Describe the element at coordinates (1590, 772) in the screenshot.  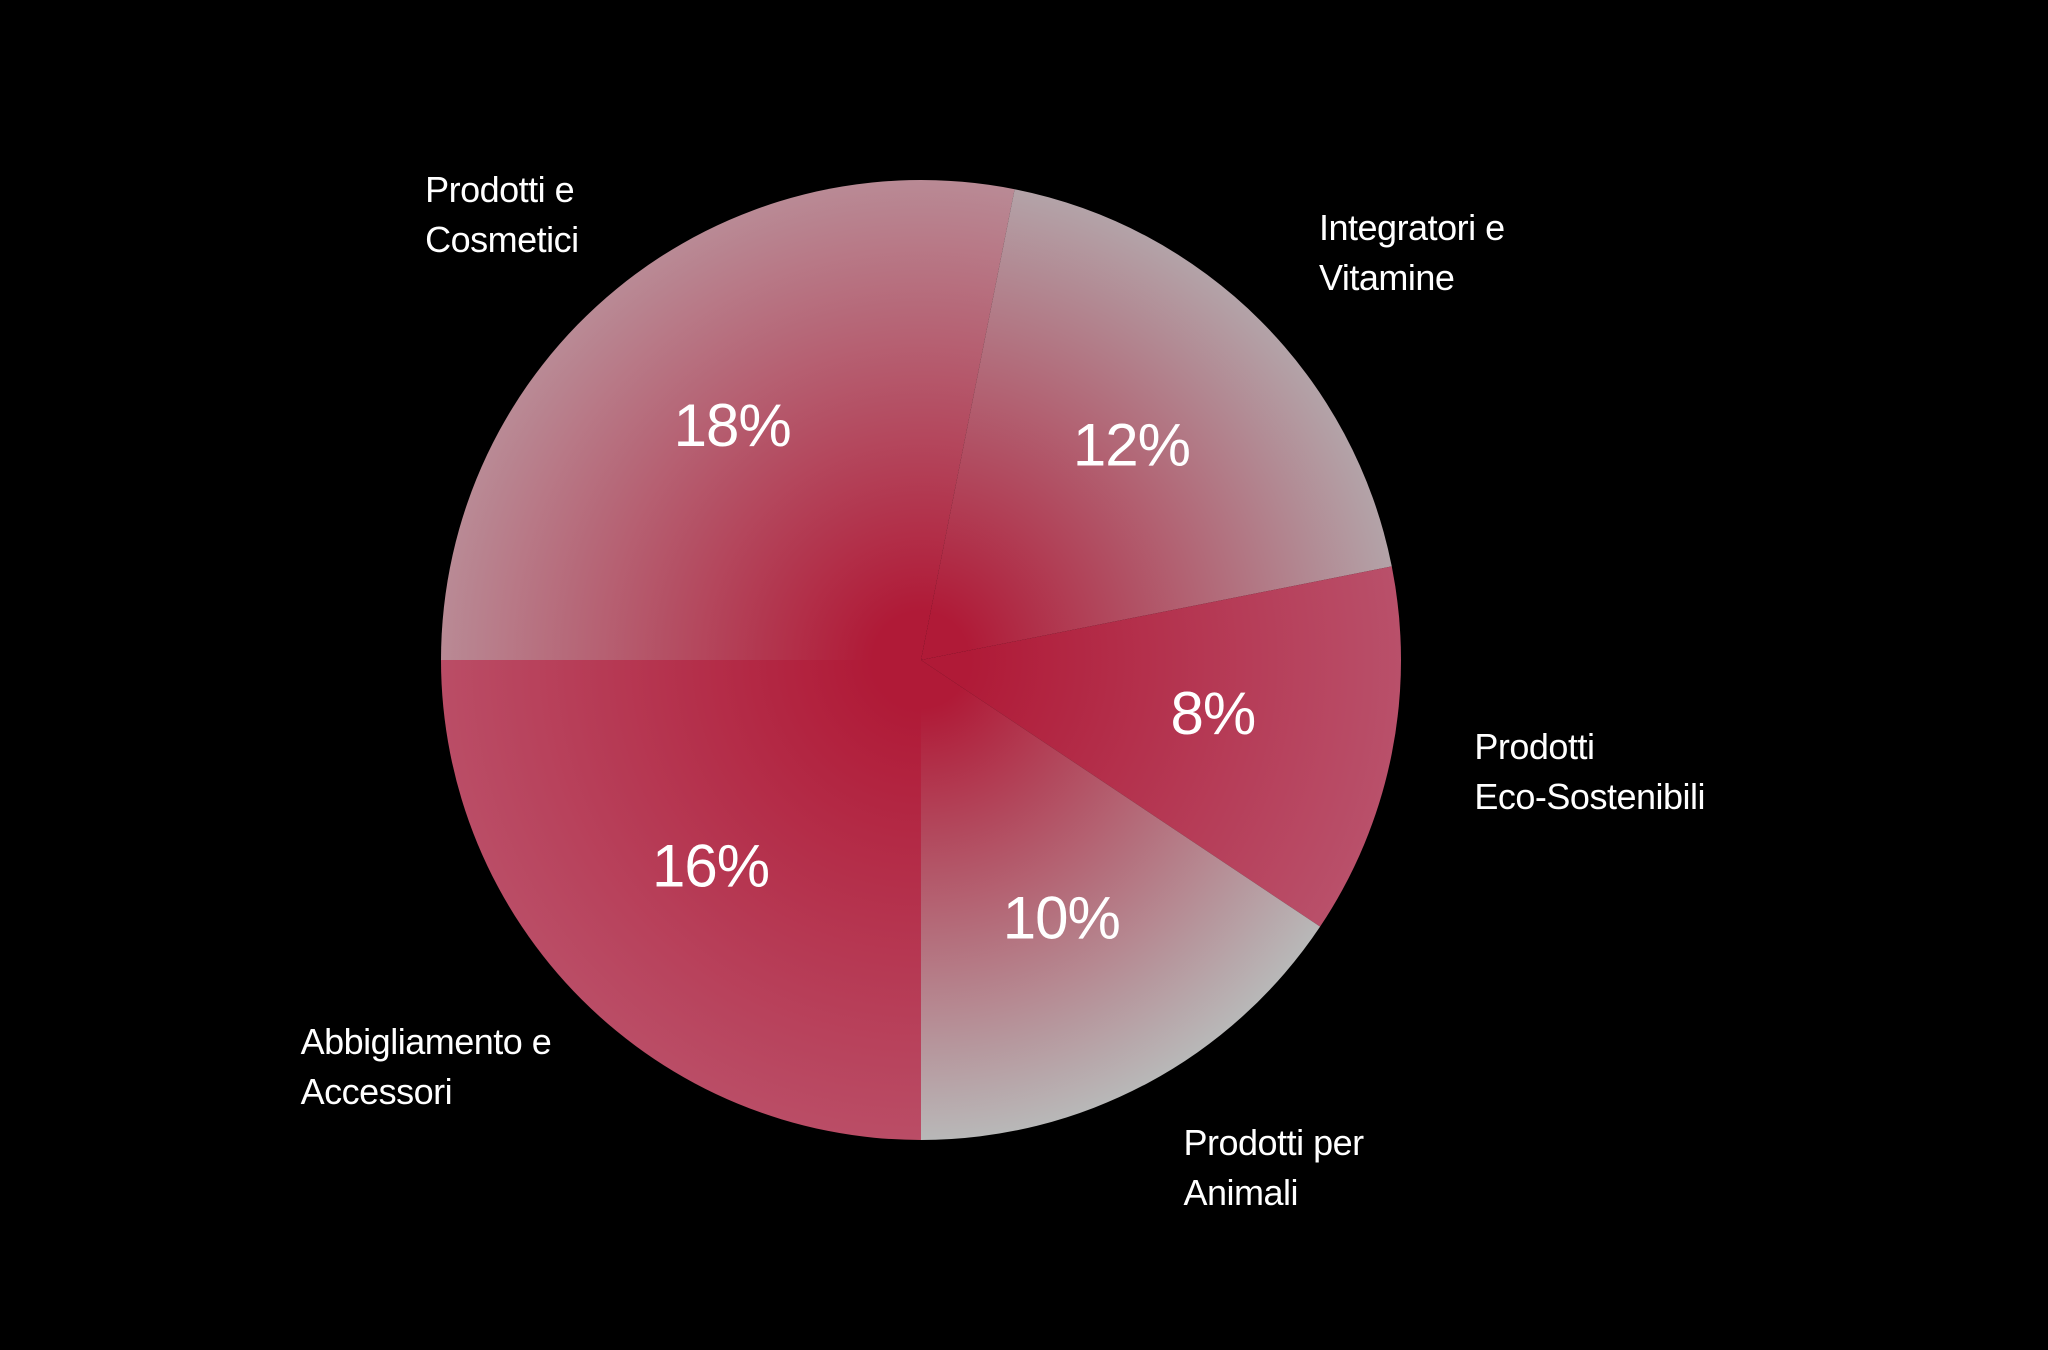
I see `category-label: Prodotti Eco-Sostenibili` at that location.